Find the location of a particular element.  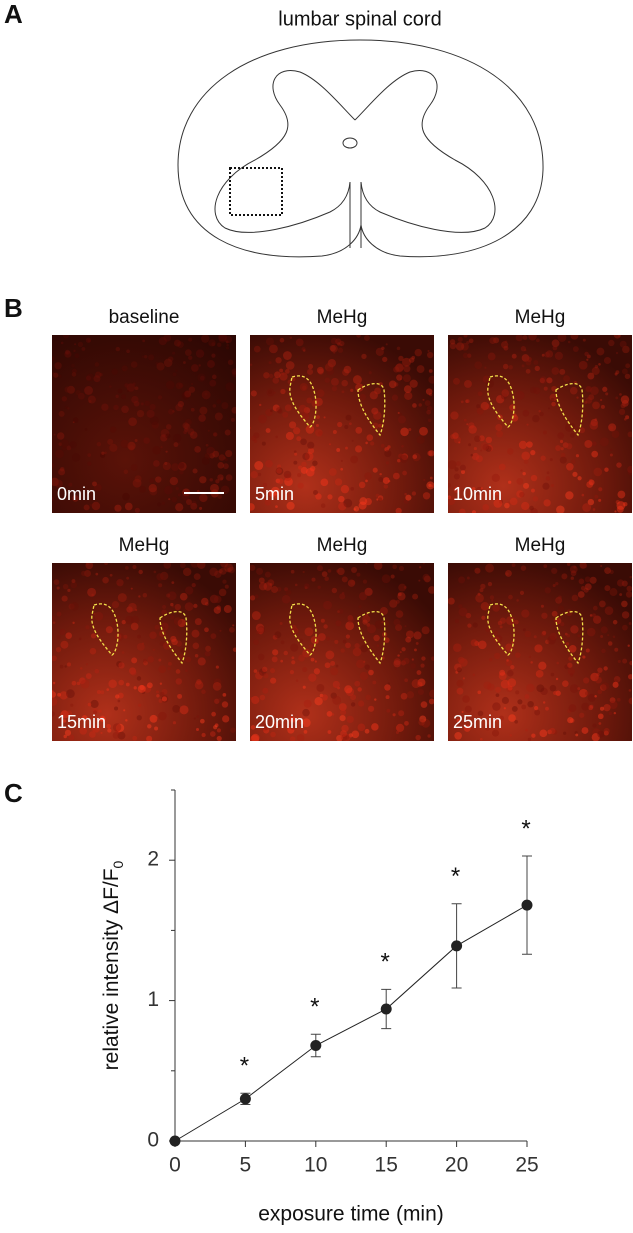

data-point is located at coordinates (457, 946).